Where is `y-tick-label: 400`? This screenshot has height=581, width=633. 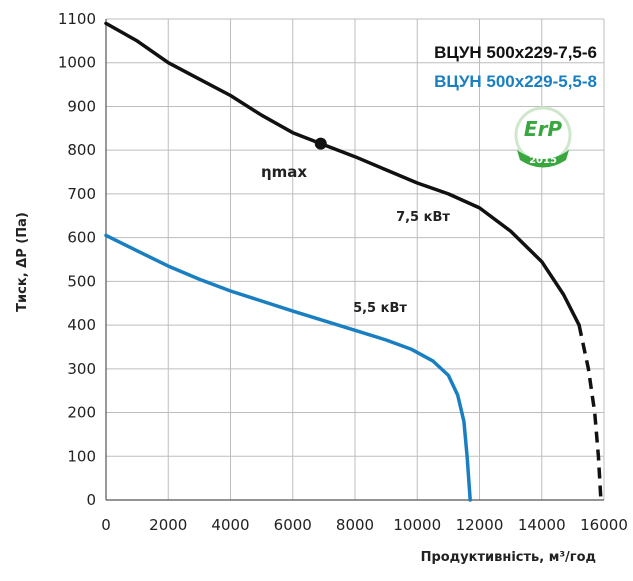
y-tick-label: 400 is located at coordinates (81, 325).